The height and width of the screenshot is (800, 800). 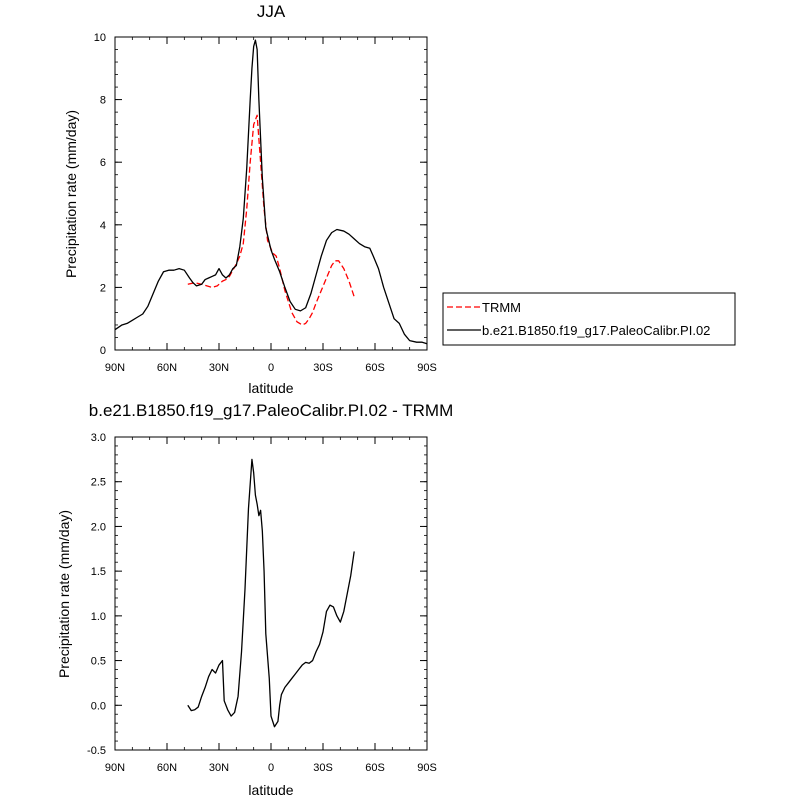 I want to click on chart-bottom-series-layer, so click(x=271, y=593).